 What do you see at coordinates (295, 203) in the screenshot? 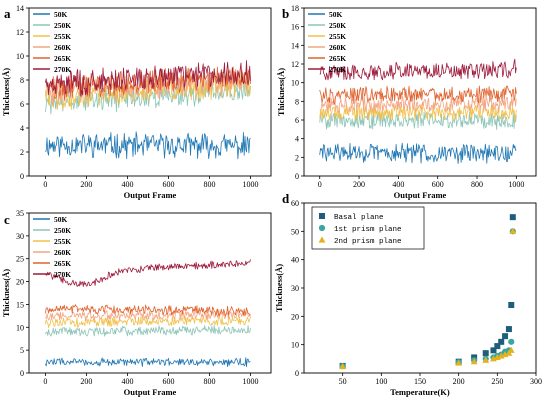
I see `y-tick-label: 60` at bounding box center [295, 203].